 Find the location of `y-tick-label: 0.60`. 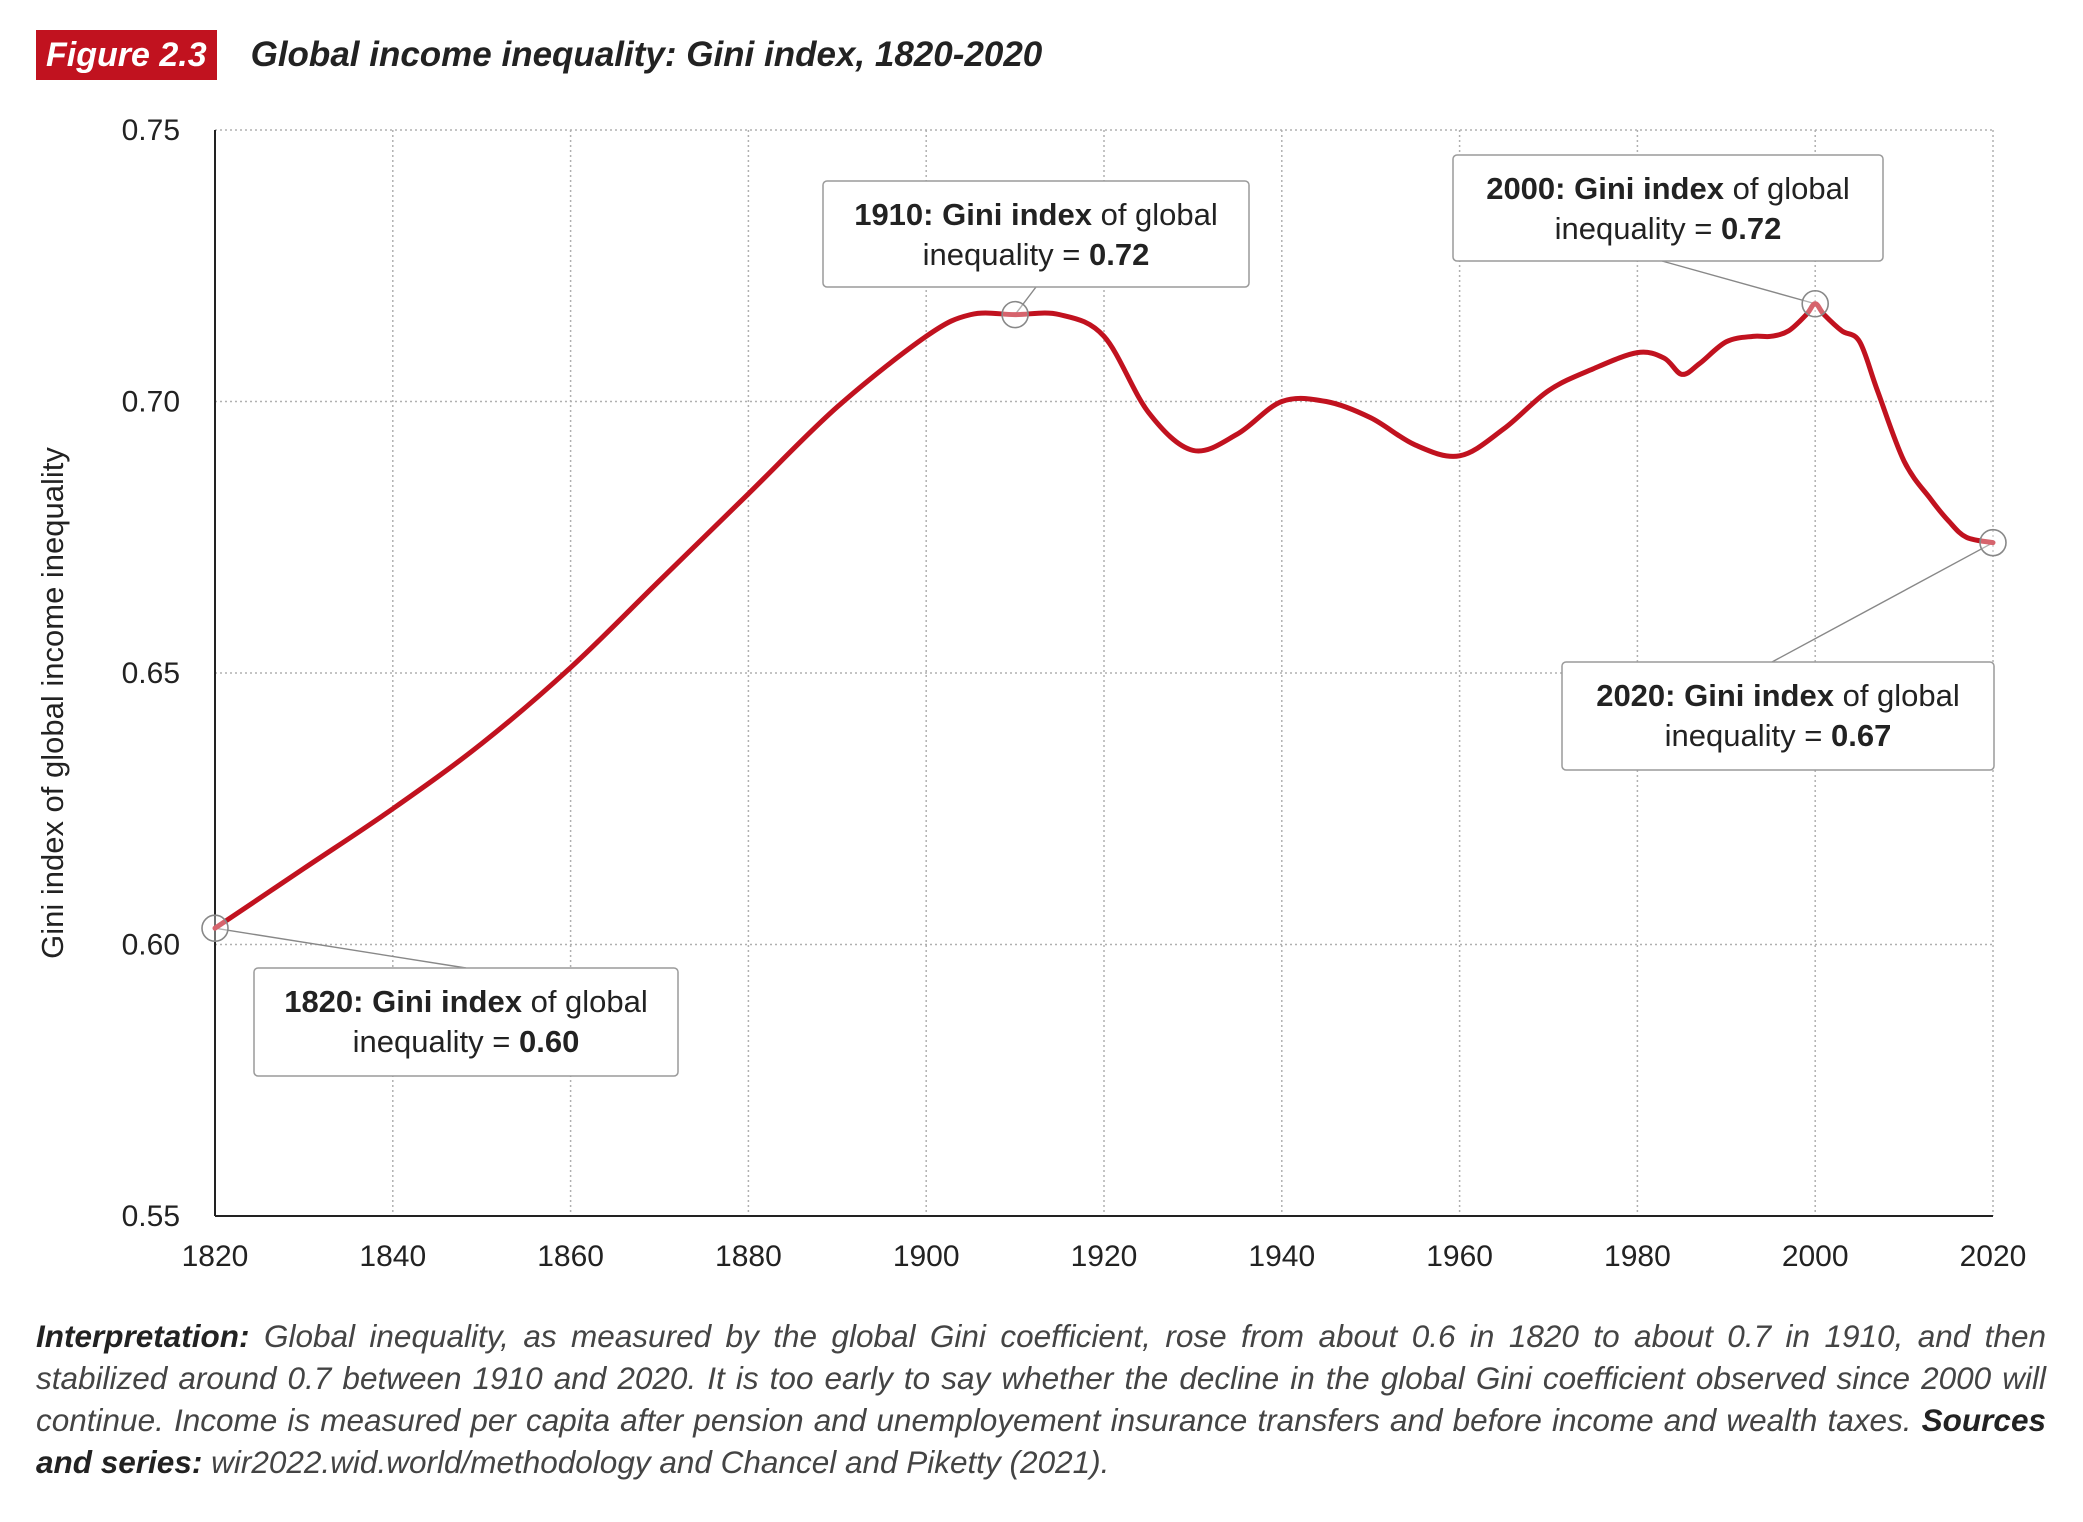

y-tick-label: 0.60 is located at coordinates (151, 945).